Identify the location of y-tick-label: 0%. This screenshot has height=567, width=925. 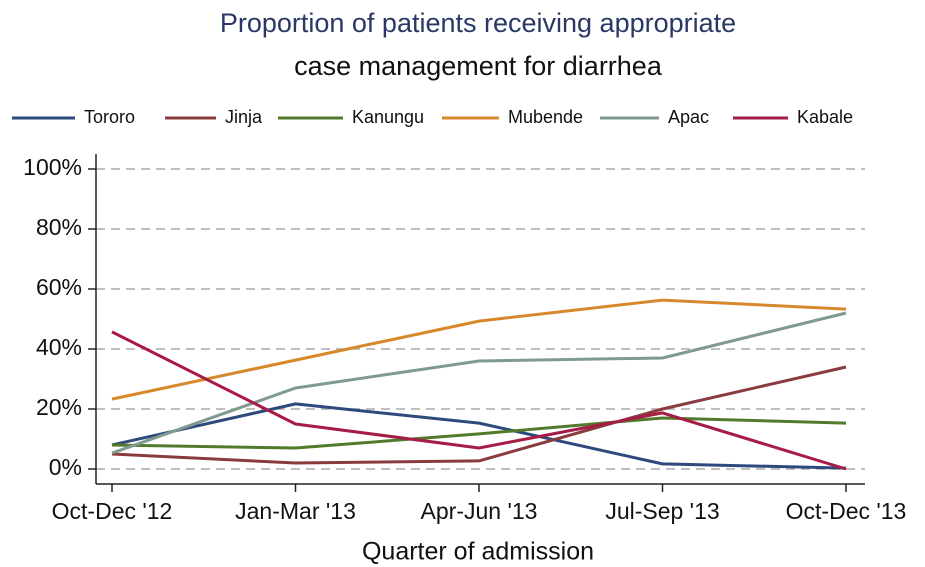
(65, 467).